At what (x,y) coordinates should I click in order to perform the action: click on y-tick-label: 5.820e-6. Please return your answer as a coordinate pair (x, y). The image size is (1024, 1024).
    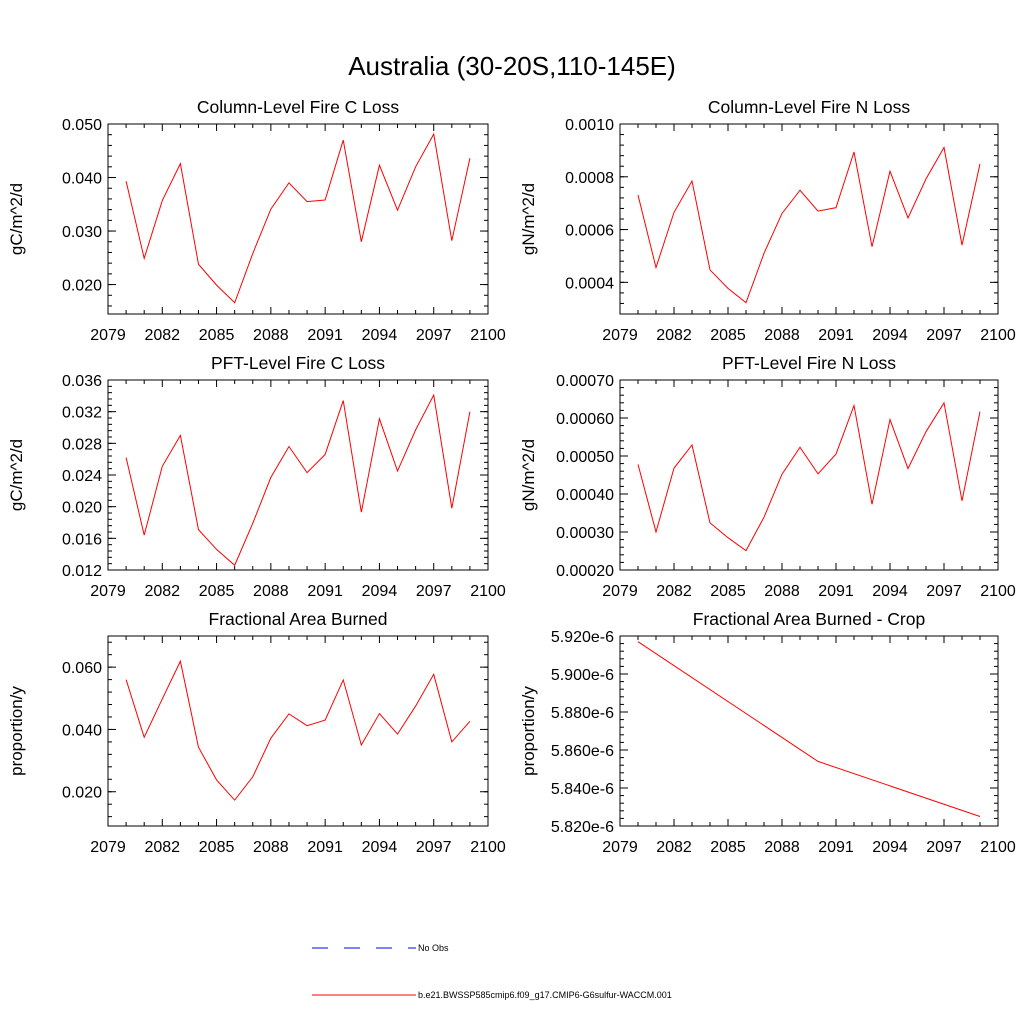
    Looking at the image, I should click on (582, 827).